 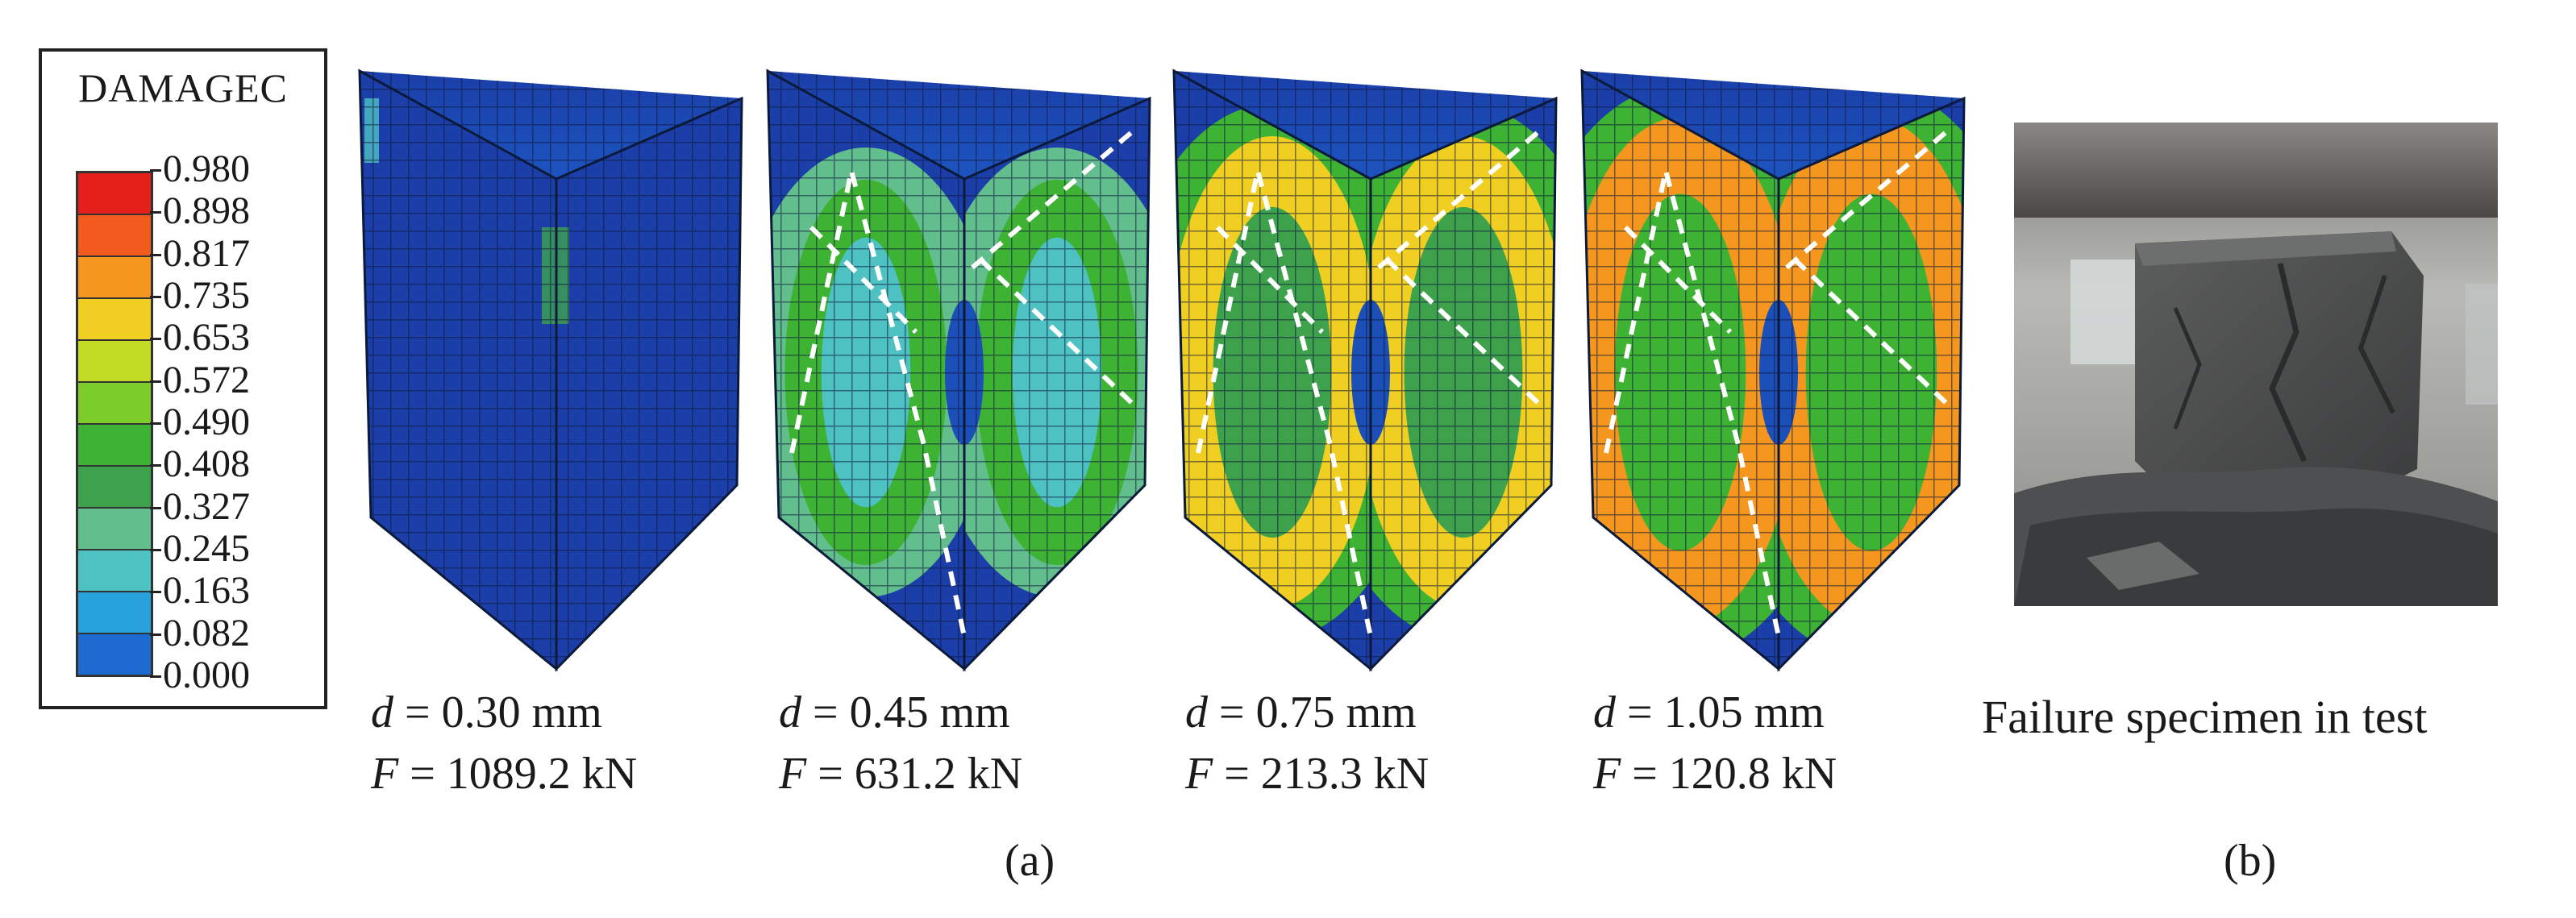 I want to click on legend-tick-label: 0.245, so click(x=200, y=548).